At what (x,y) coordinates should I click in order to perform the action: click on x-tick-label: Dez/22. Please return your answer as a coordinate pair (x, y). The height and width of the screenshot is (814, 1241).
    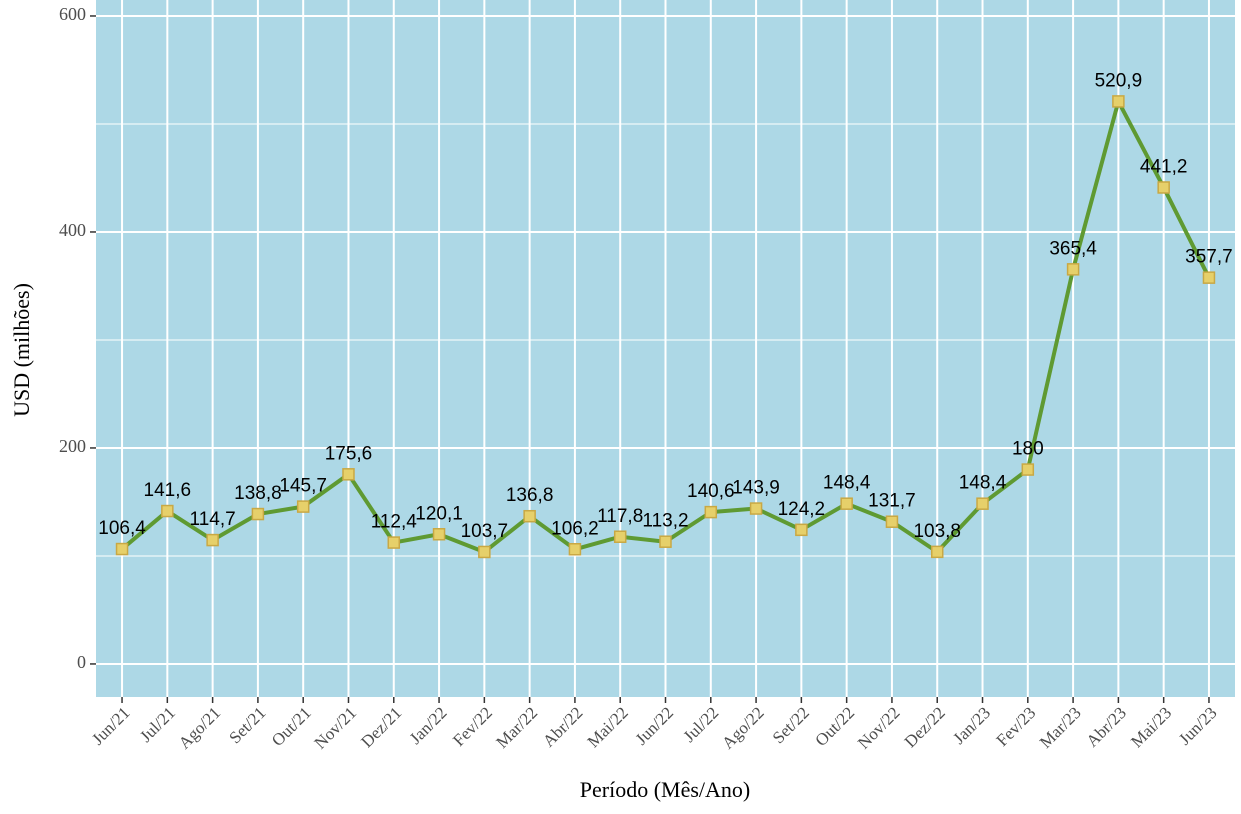
    Looking at the image, I should click on (925, 727).